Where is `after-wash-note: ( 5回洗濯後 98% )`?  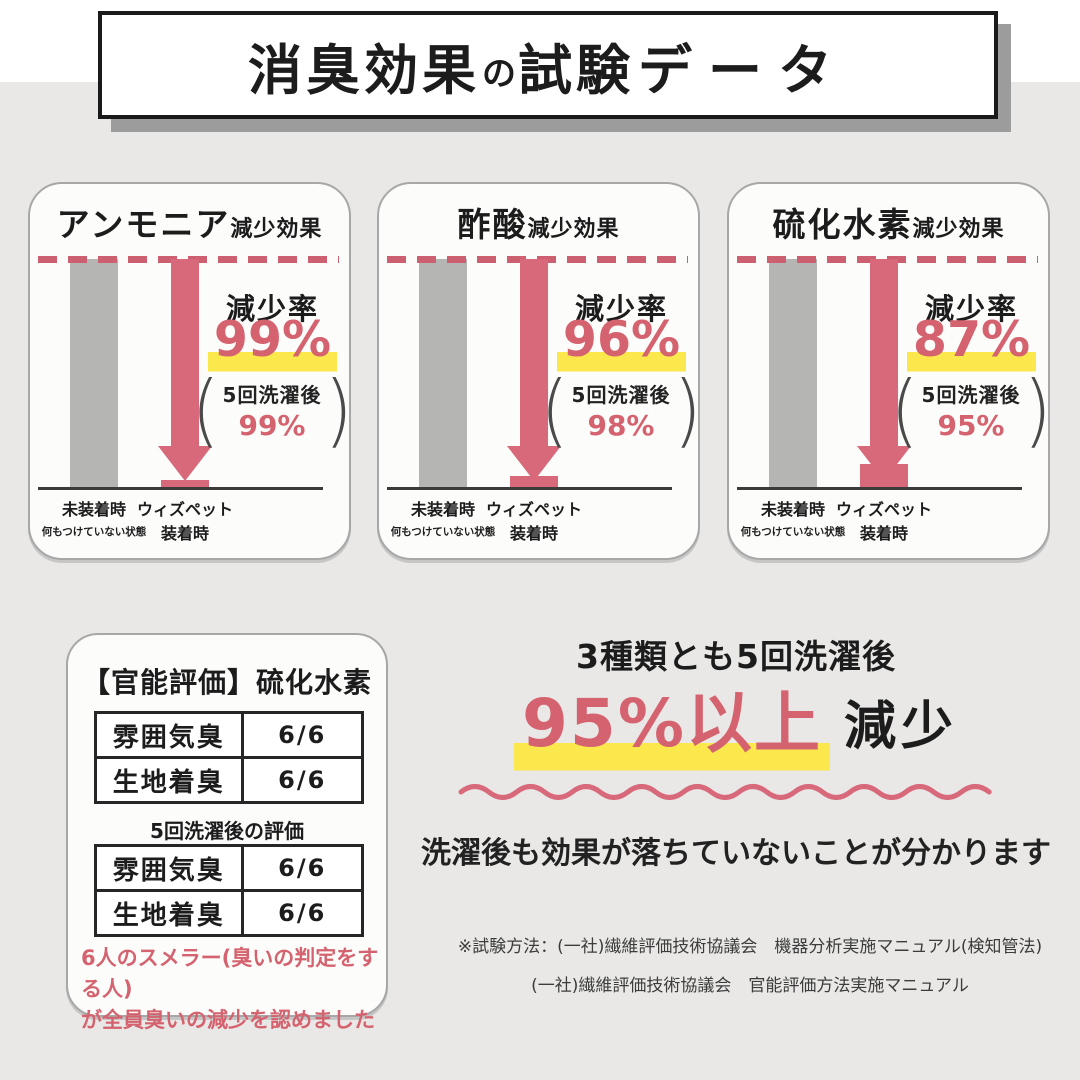 after-wash-note: ( 5回洗濯後 98% ) is located at coordinates (621, 410).